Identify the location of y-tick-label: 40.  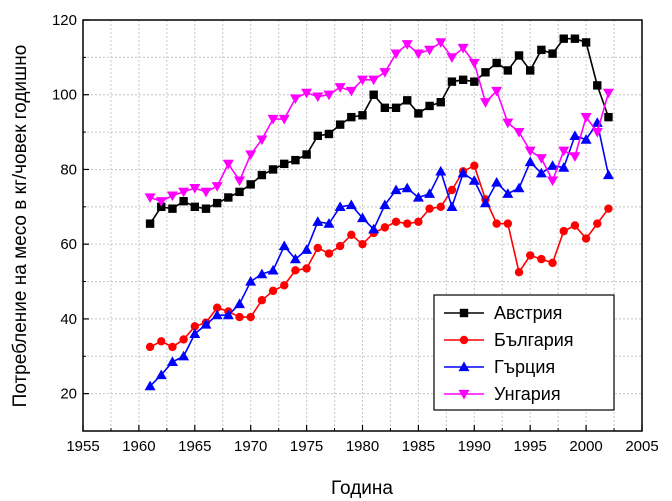
(68, 319).